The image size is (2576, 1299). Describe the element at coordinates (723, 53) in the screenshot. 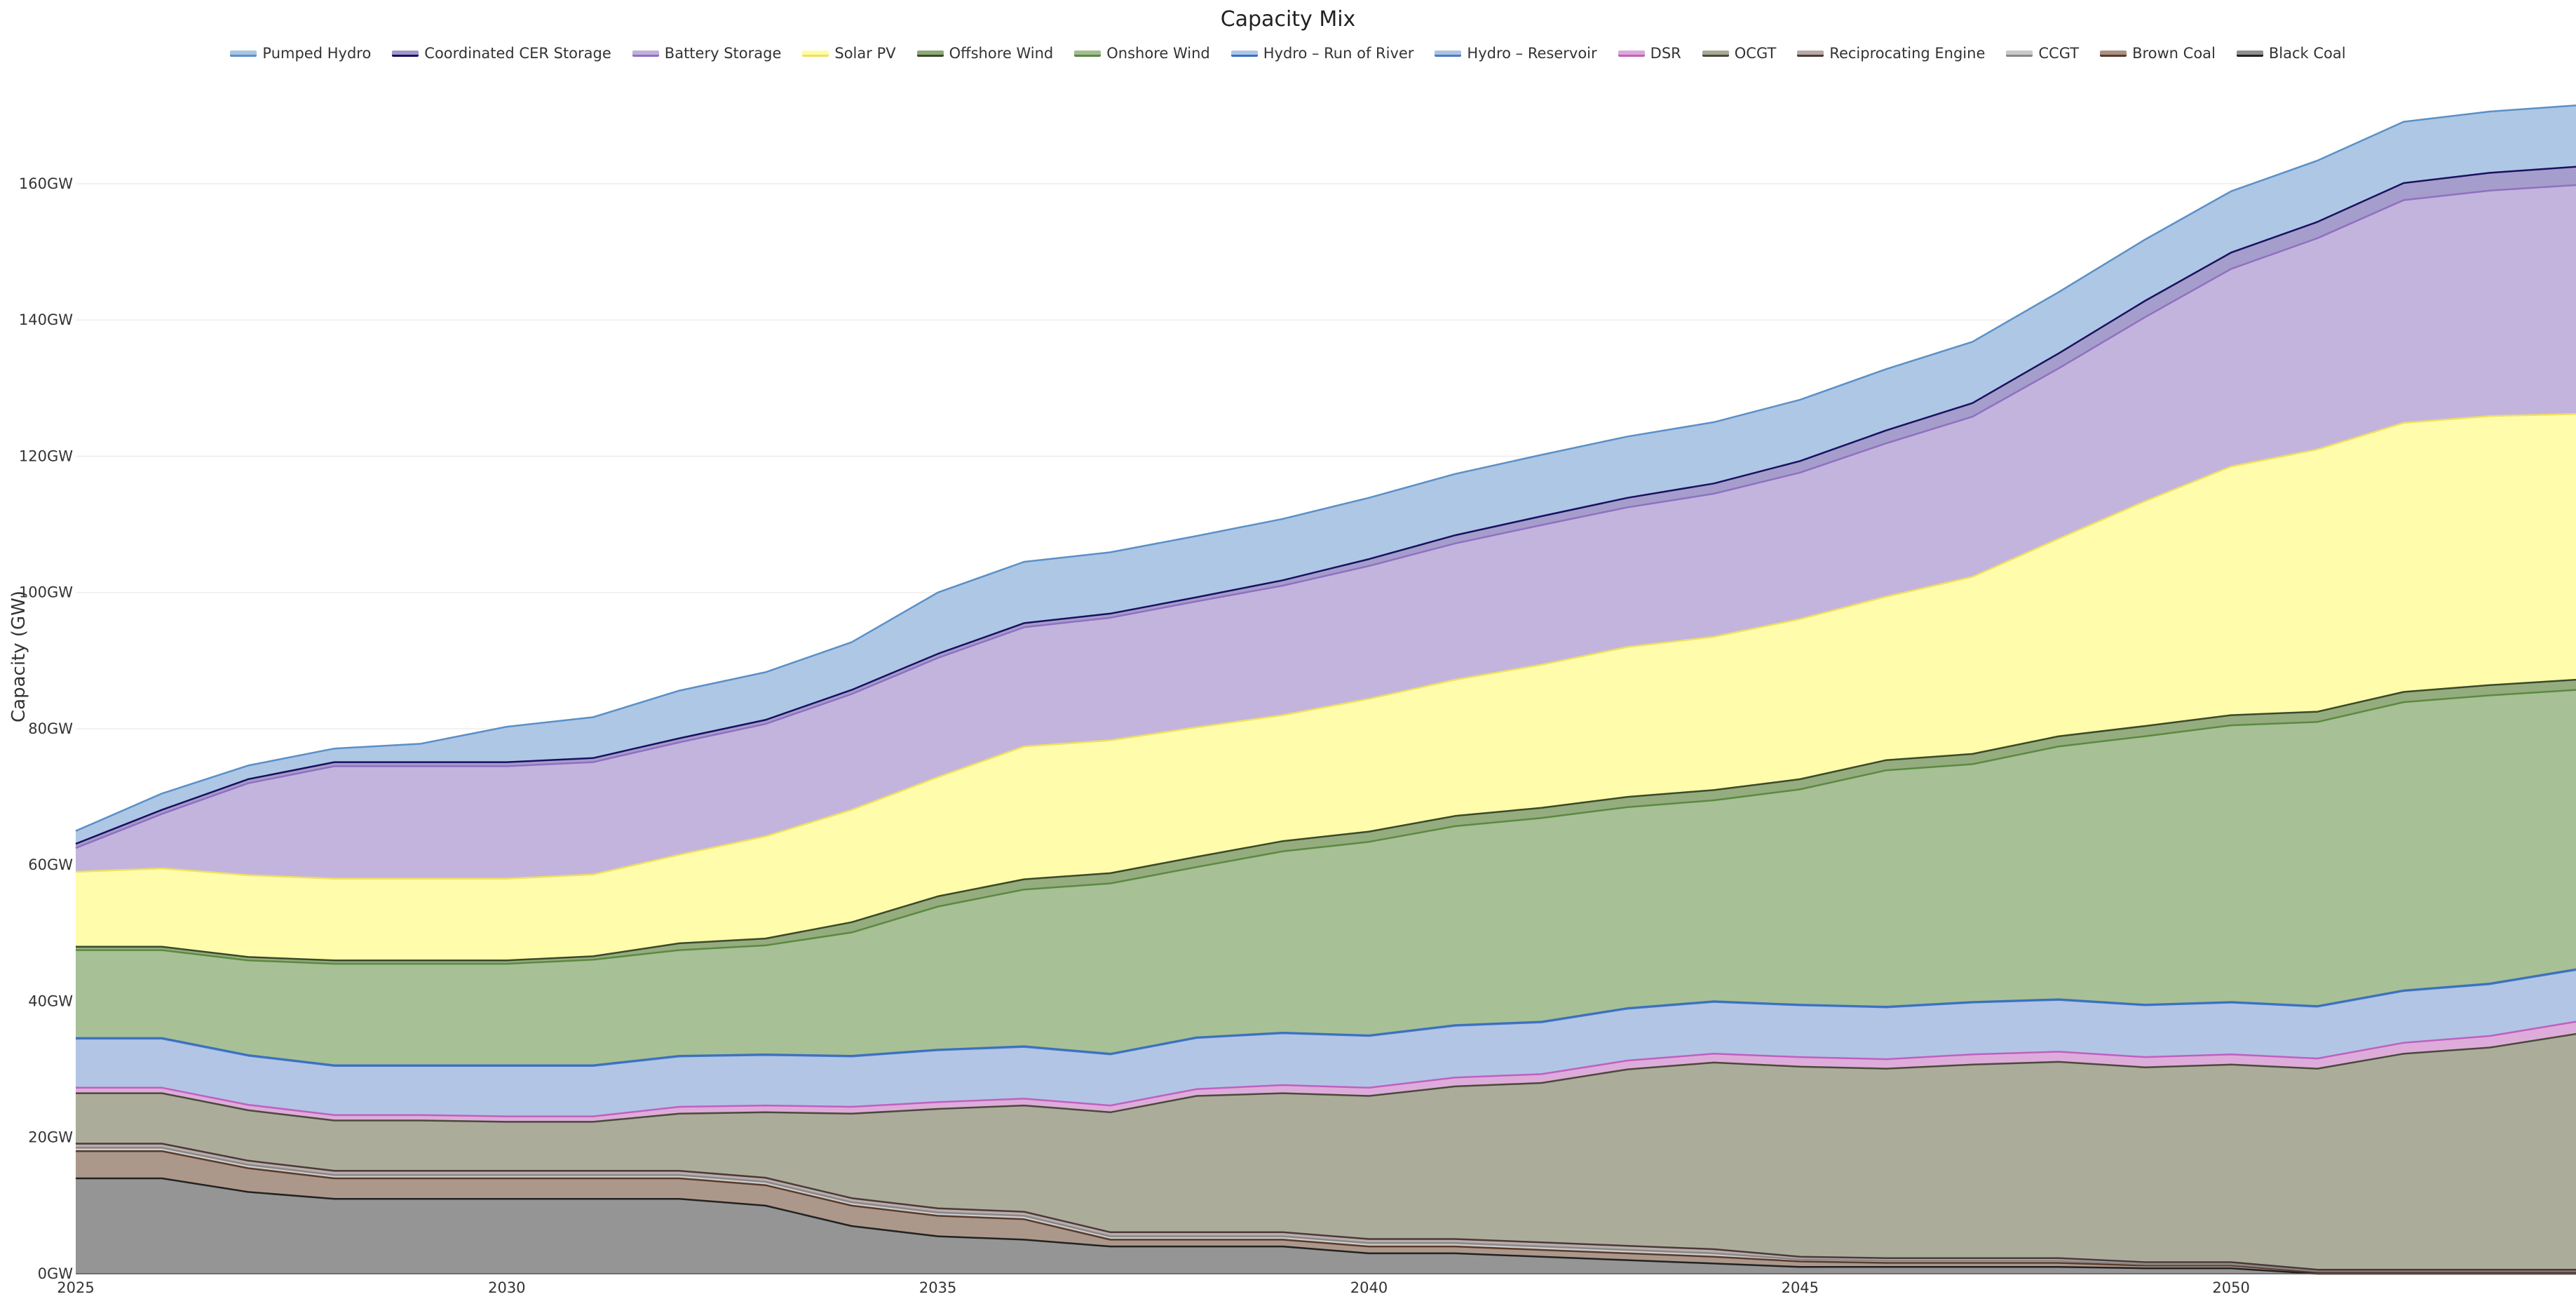

I see `legend-label: Battery Storage` at that location.